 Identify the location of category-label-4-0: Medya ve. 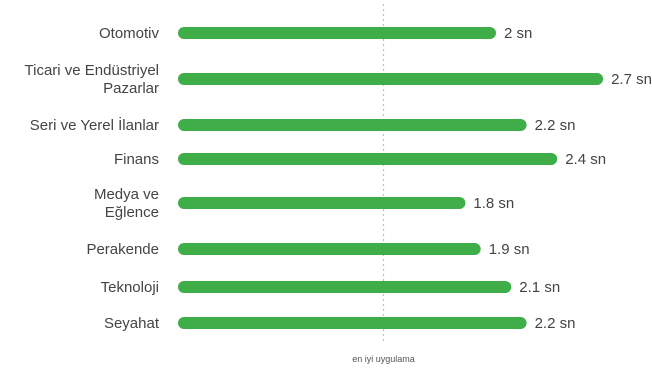
(126, 194).